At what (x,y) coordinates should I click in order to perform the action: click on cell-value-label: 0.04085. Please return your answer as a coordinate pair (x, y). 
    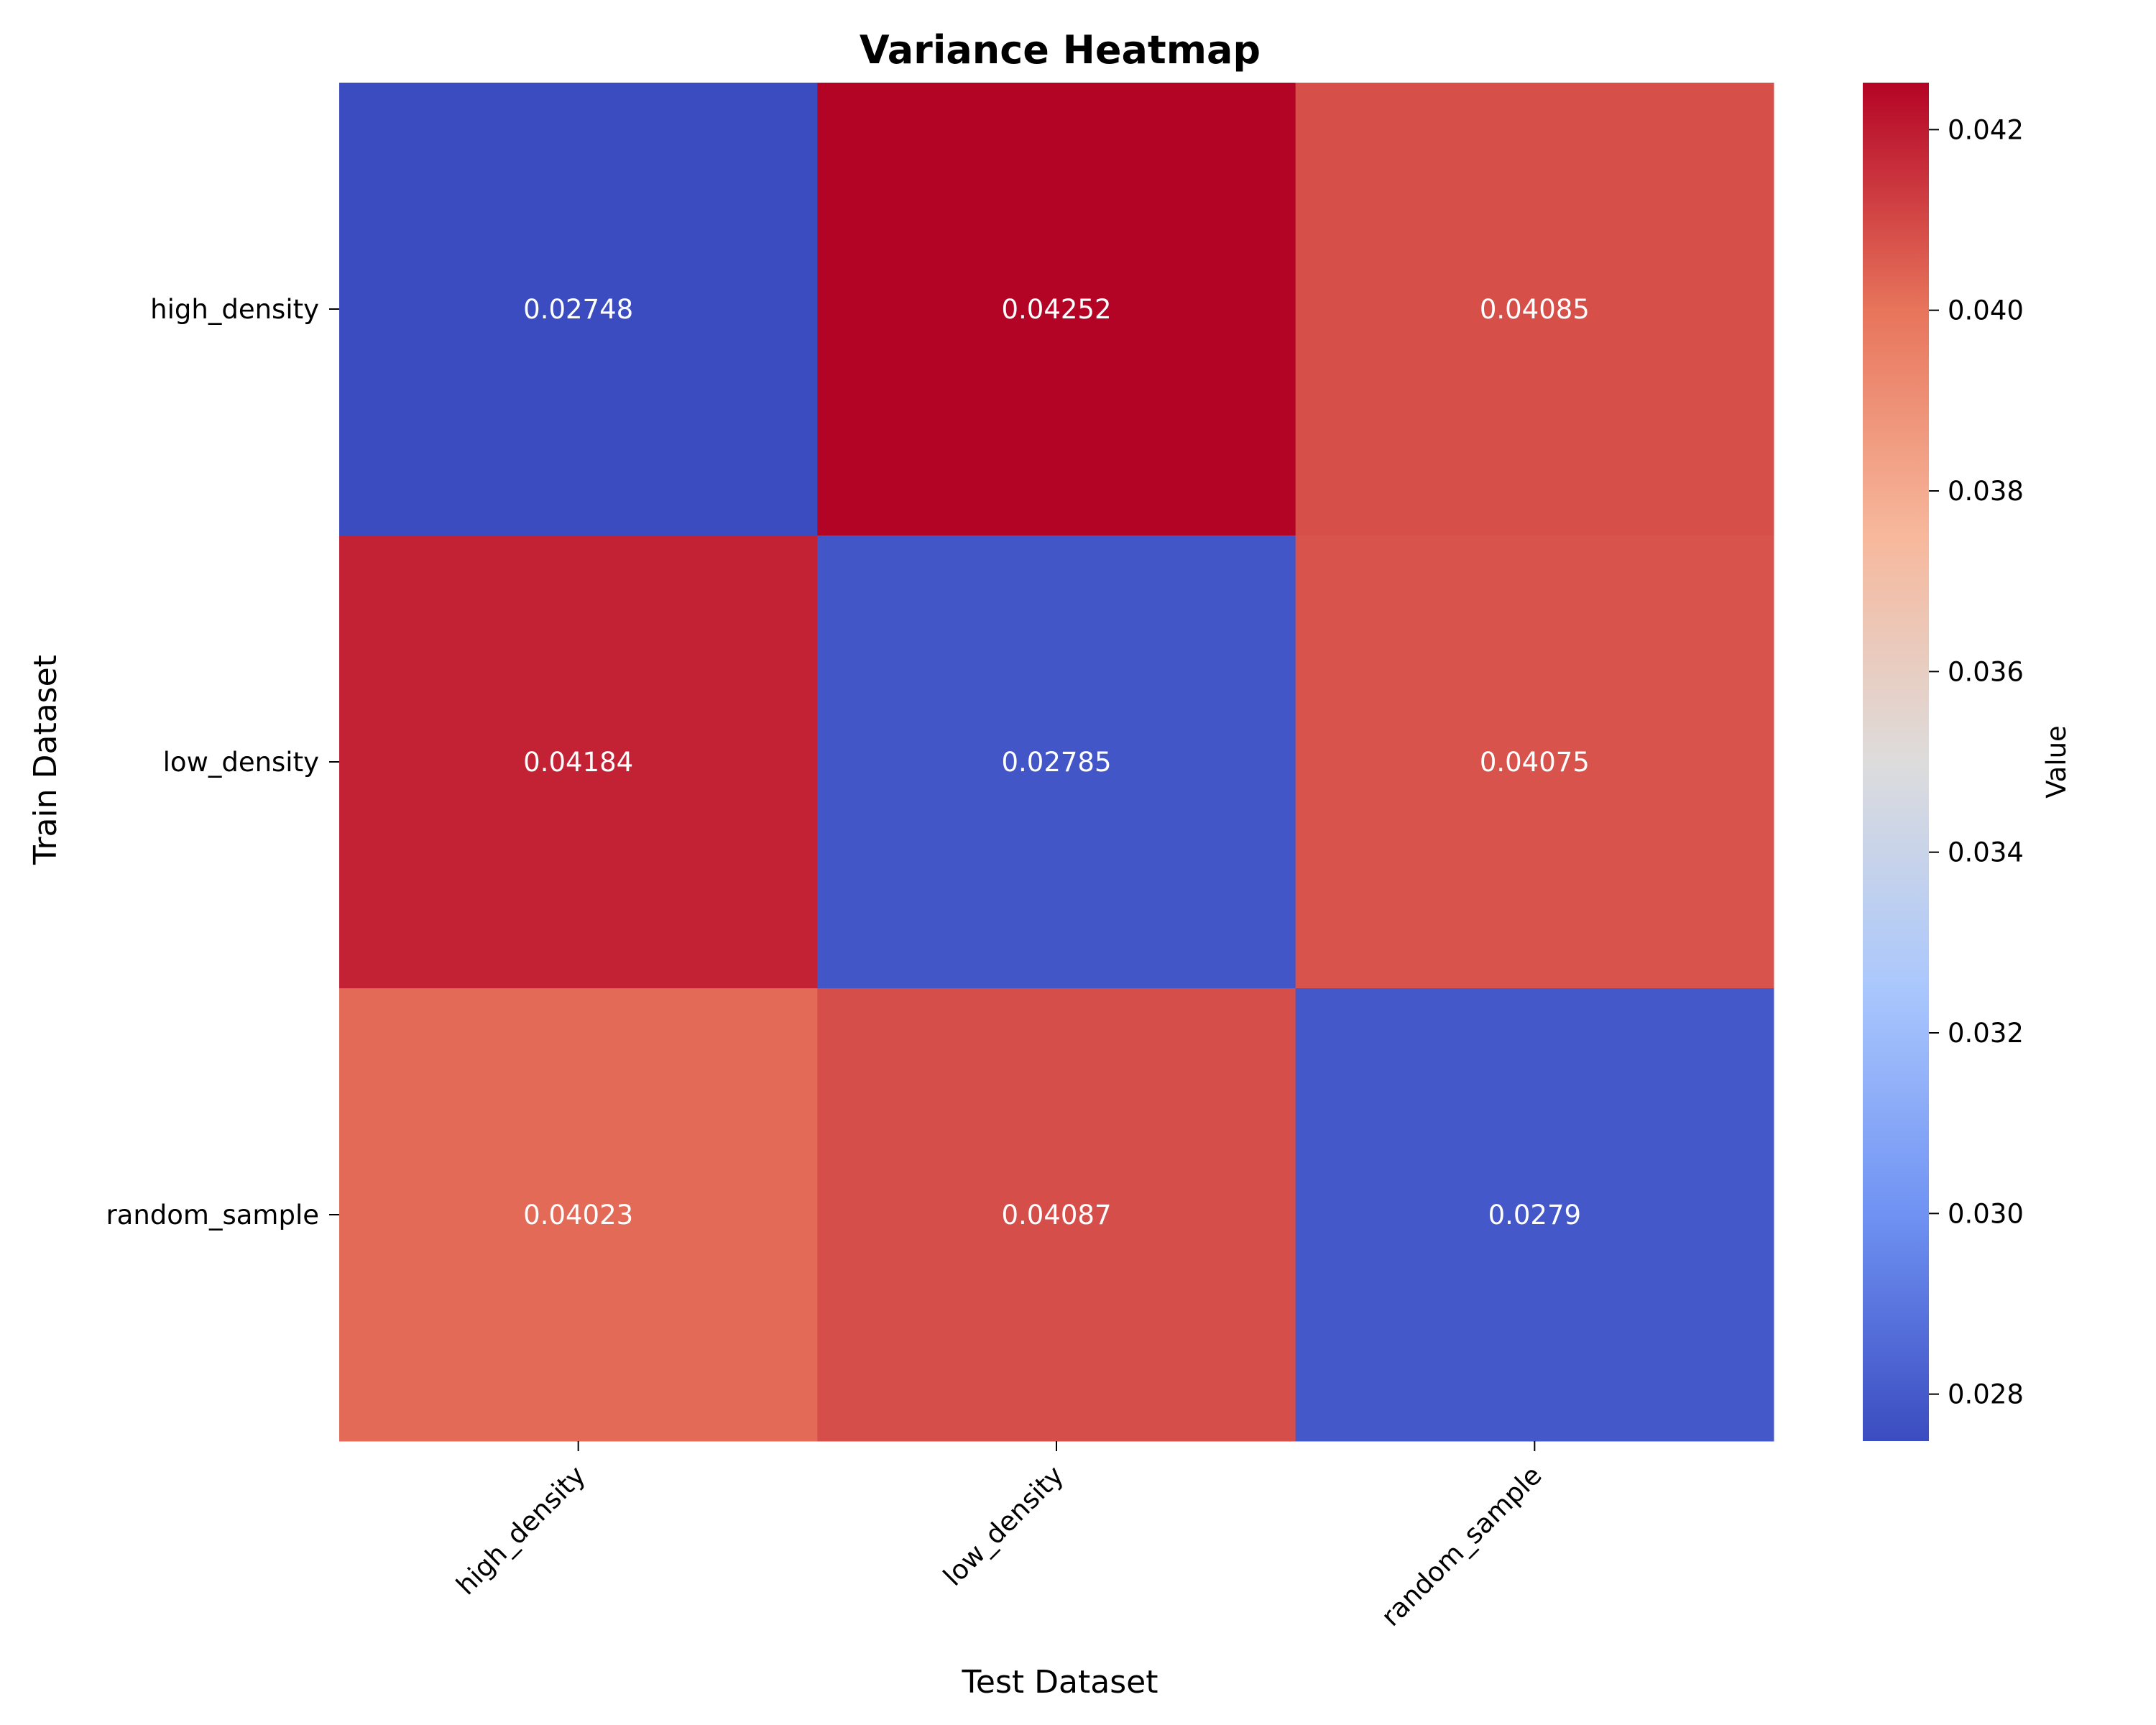
    Looking at the image, I should click on (1535, 309).